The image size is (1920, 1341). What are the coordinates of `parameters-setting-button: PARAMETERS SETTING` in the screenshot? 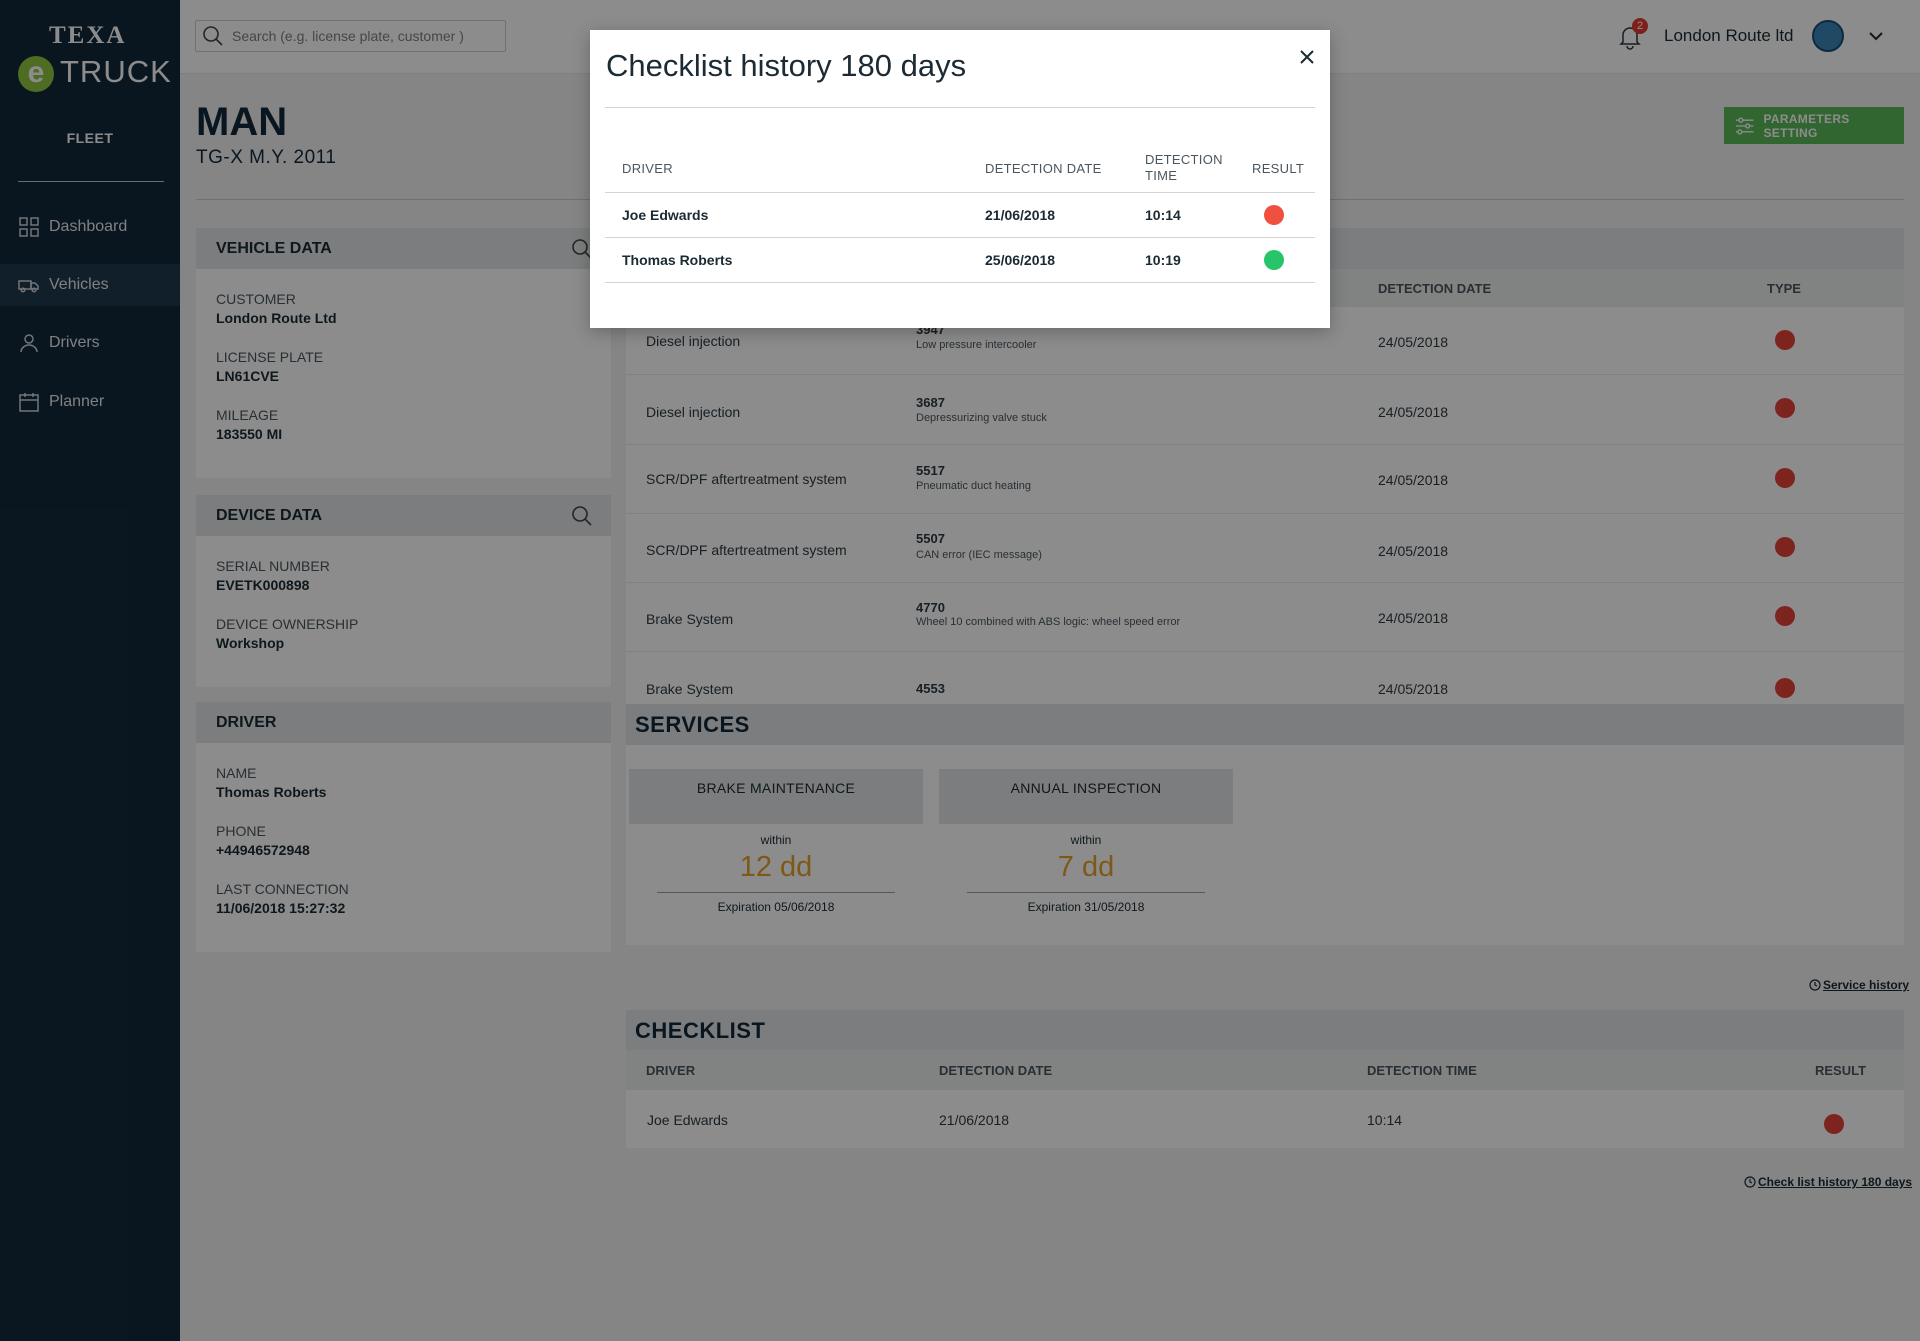 It's located at (1814, 125).